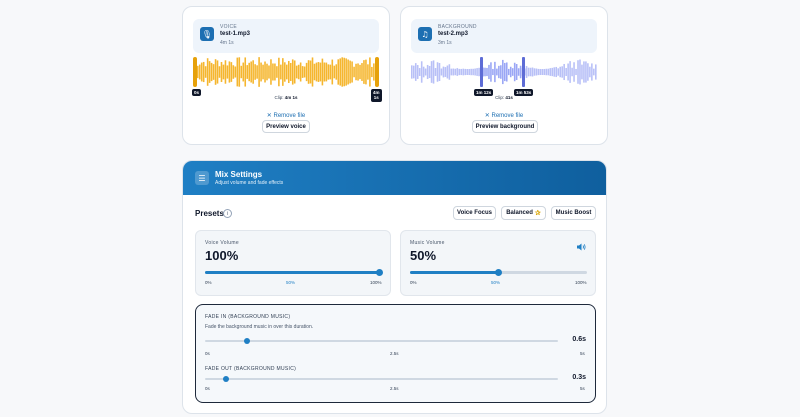 This screenshot has height=417, width=800. Describe the element at coordinates (379, 272) in the screenshot. I see `voice-volume-thumb` at that location.